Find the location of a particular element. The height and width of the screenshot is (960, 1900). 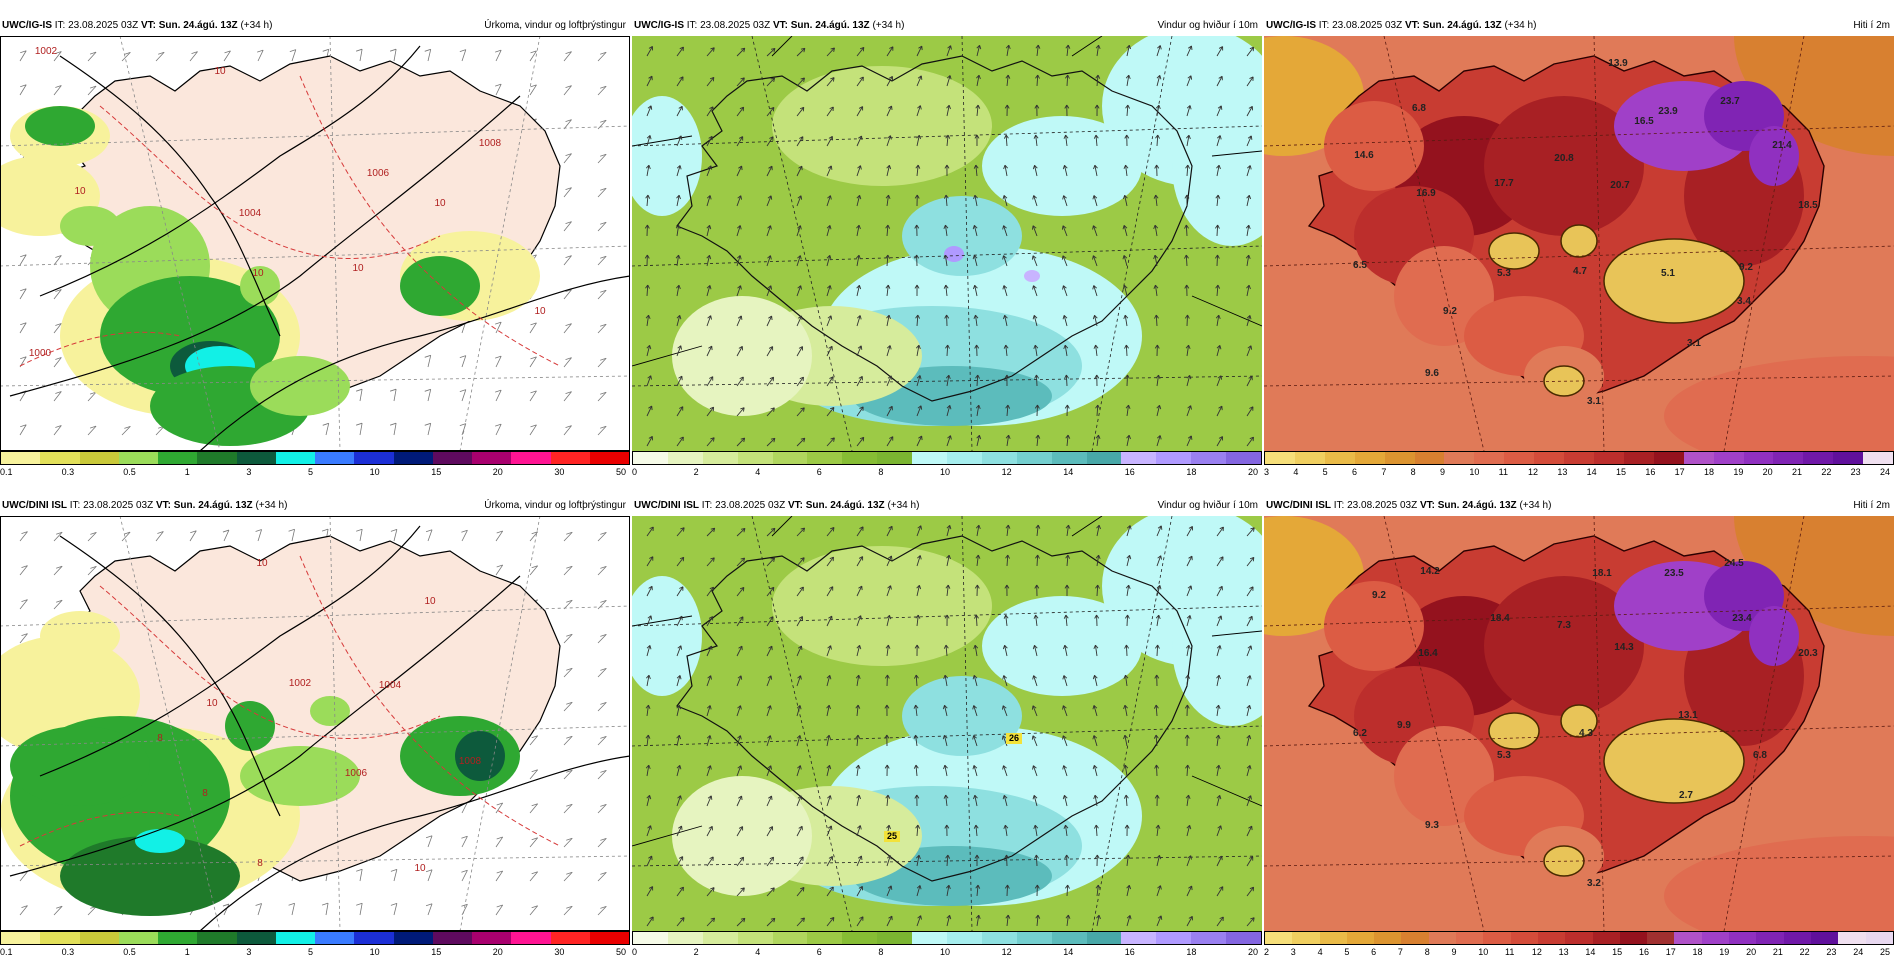

value-label: 5.3 is located at coordinates (1504, 755).